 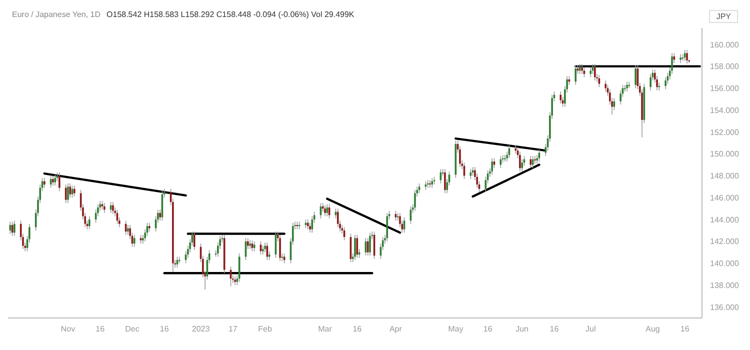 I want to click on x-tick-label: Jun, so click(x=522, y=329).